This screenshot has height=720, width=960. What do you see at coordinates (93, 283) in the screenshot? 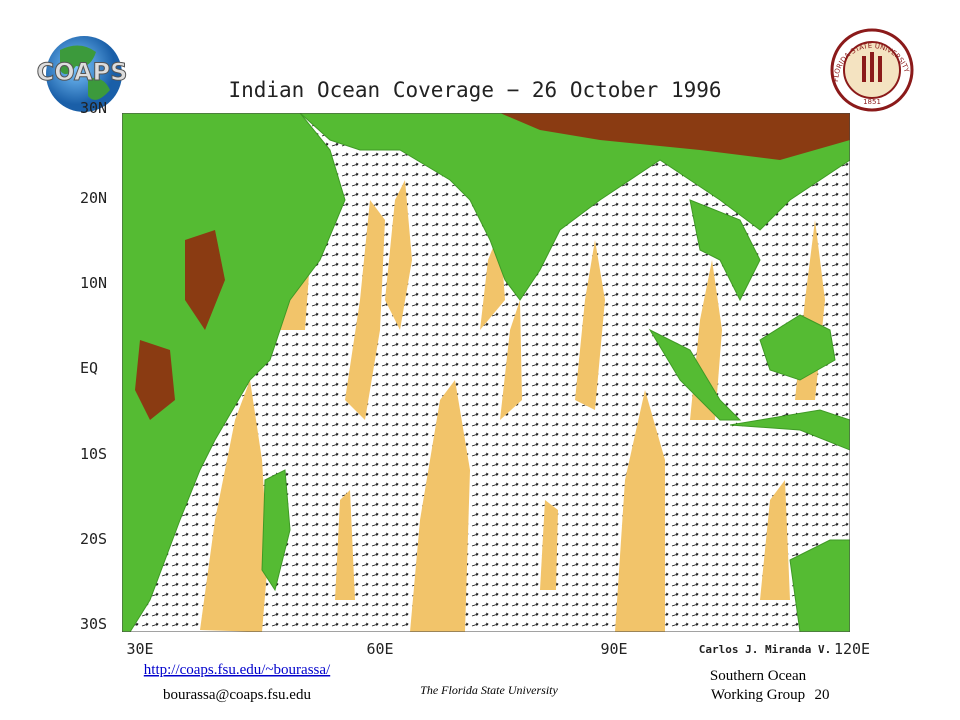
I see `lat-label: 10N` at bounding box center [93, 283].